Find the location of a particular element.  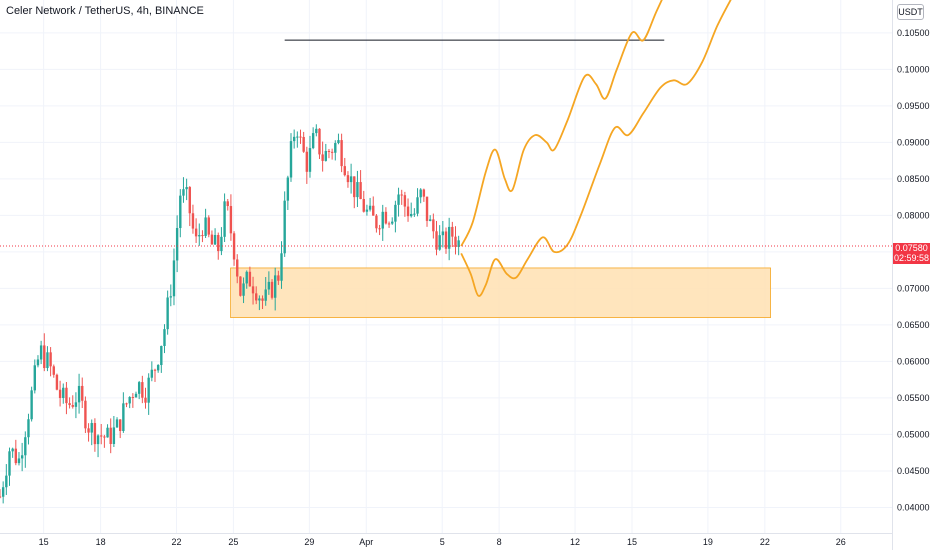

x-tick-label: 15 is located at coordinates (632, 542).